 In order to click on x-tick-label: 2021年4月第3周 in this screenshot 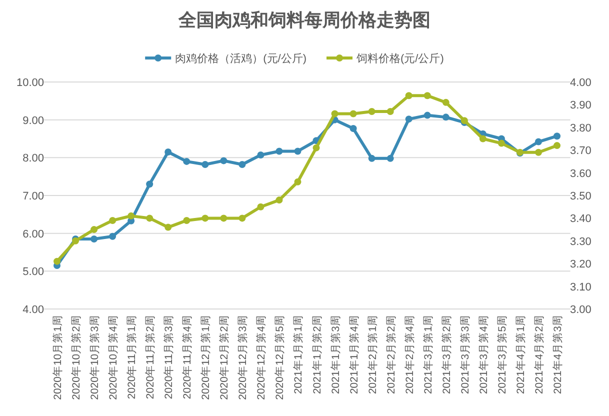, I will do `click(558, 354)`.